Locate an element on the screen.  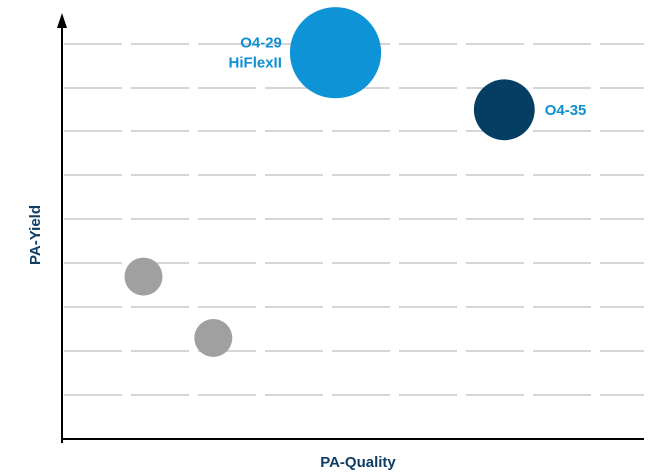
bubble-label: O4-35 is located at coordinates (566, 110).